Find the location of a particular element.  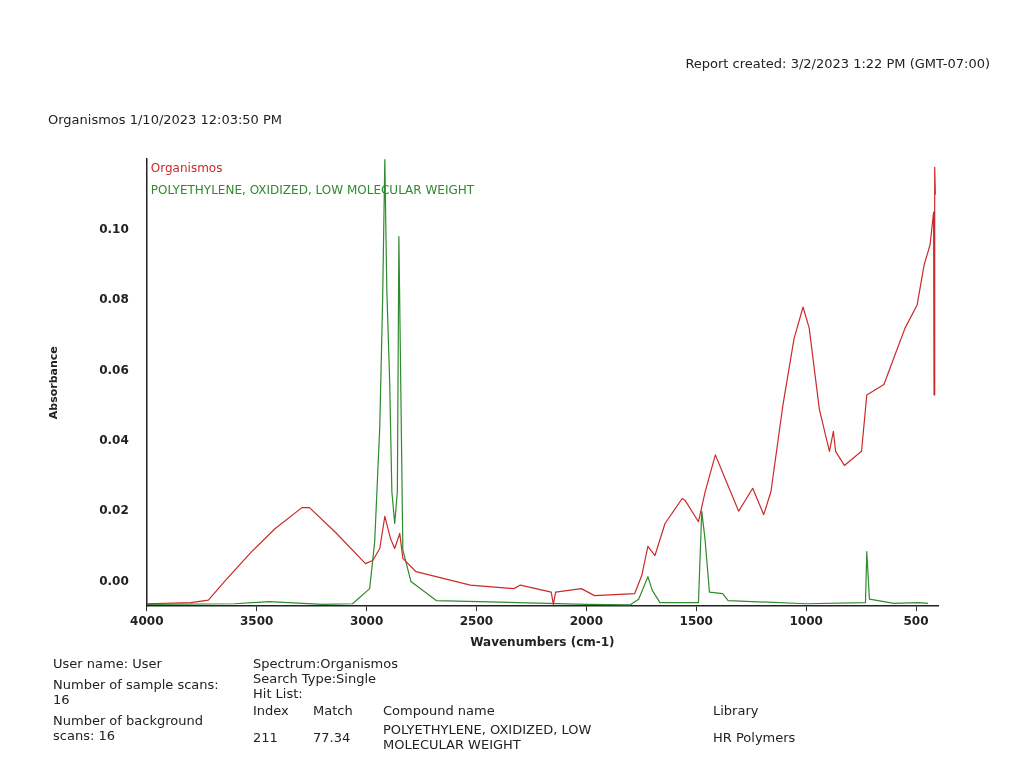

text: Spectrum:Organismos is located at coordinates (326, 663).